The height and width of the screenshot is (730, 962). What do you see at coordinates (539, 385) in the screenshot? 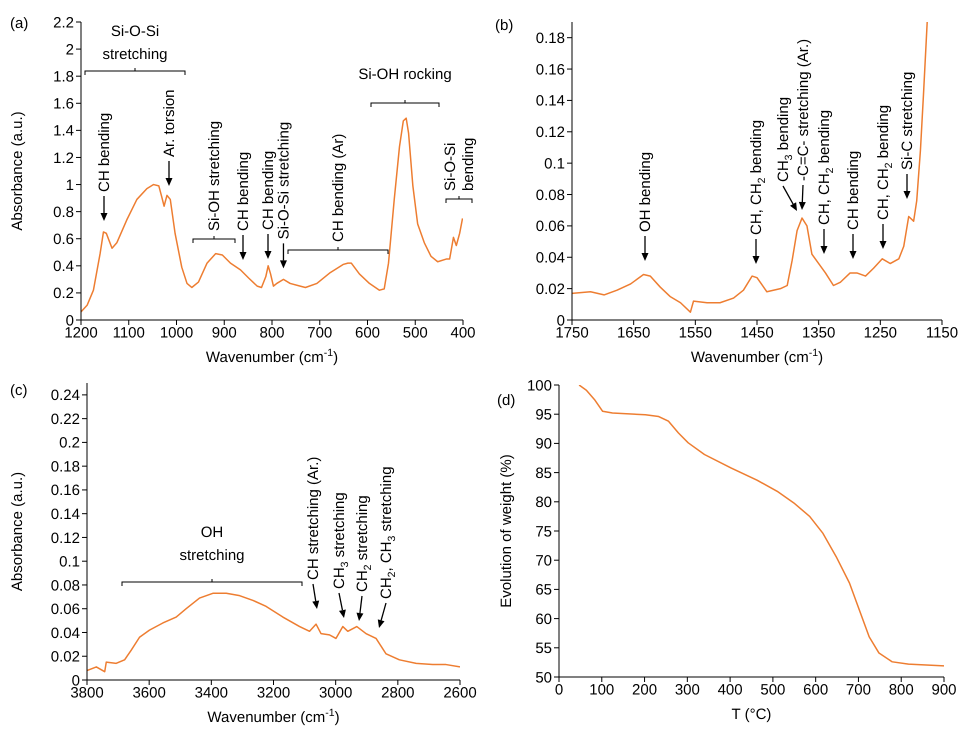
I see `y-tick-label: 100` at bounding box center [539, 385].